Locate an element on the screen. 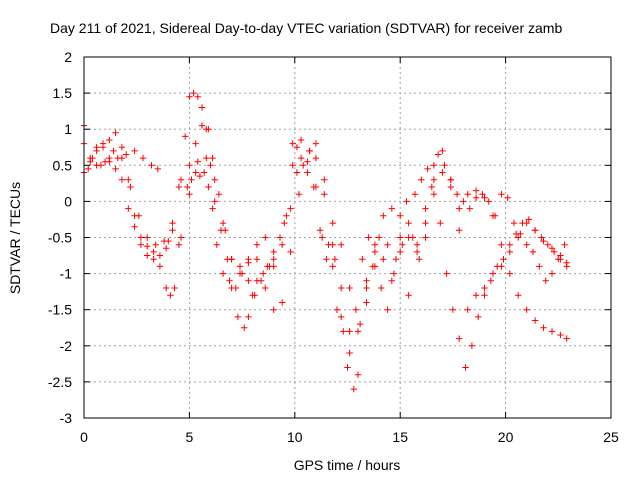 This screenshot has height=480, width=640. y-tick-label: -1 is located at coordinates (66, 274).